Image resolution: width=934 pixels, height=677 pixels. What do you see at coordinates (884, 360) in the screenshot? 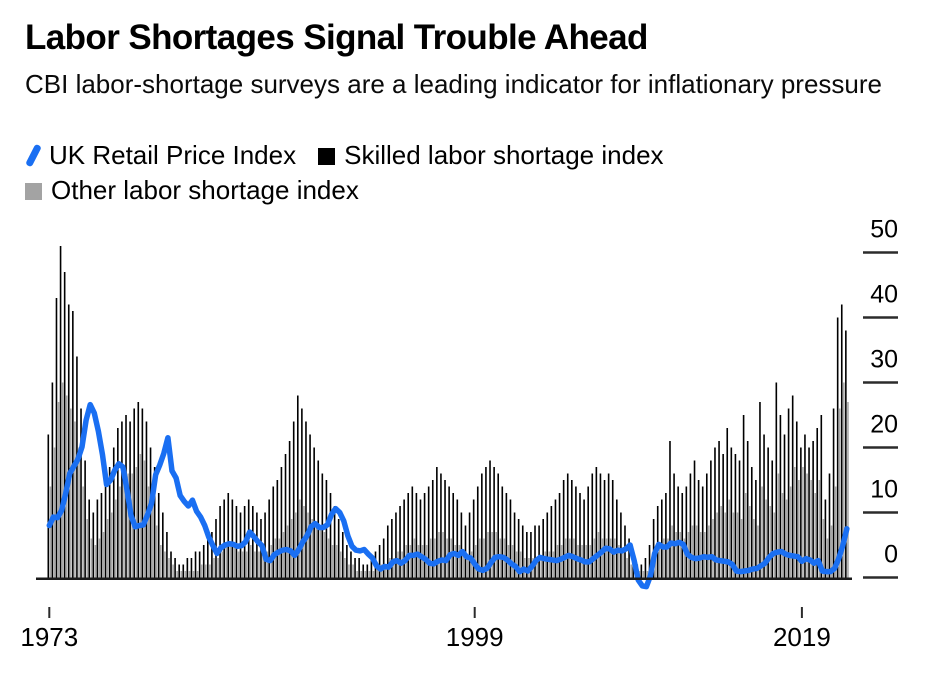
I see `svg-text: 30` at bounding box center [884, 360].